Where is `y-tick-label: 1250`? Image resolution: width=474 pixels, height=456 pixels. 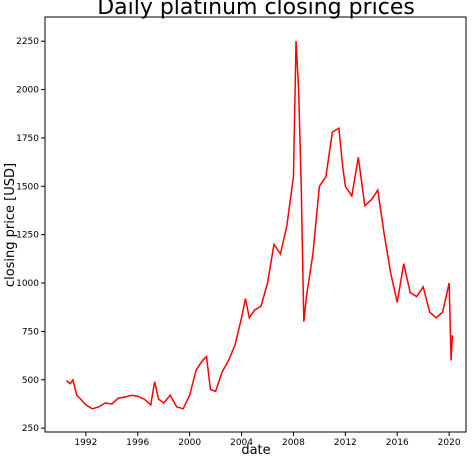 y-tick-label: 1250 is located at coordinates (27, 236).